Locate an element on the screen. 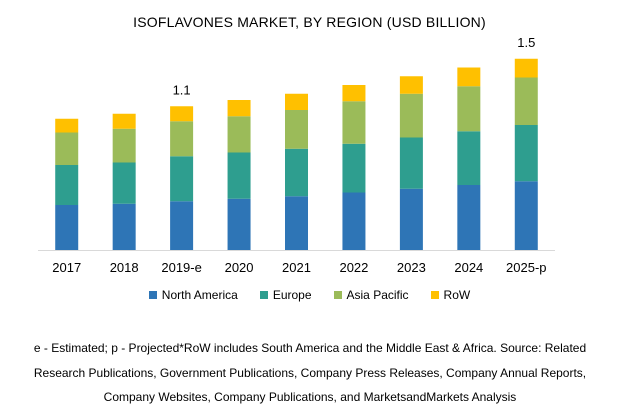  x-tick-label: 2019-e is located at coordinates (181, 267).